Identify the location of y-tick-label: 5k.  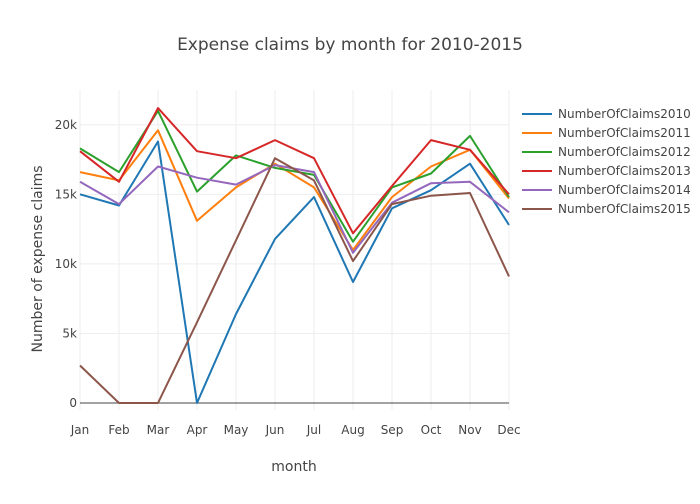
(69, 333).